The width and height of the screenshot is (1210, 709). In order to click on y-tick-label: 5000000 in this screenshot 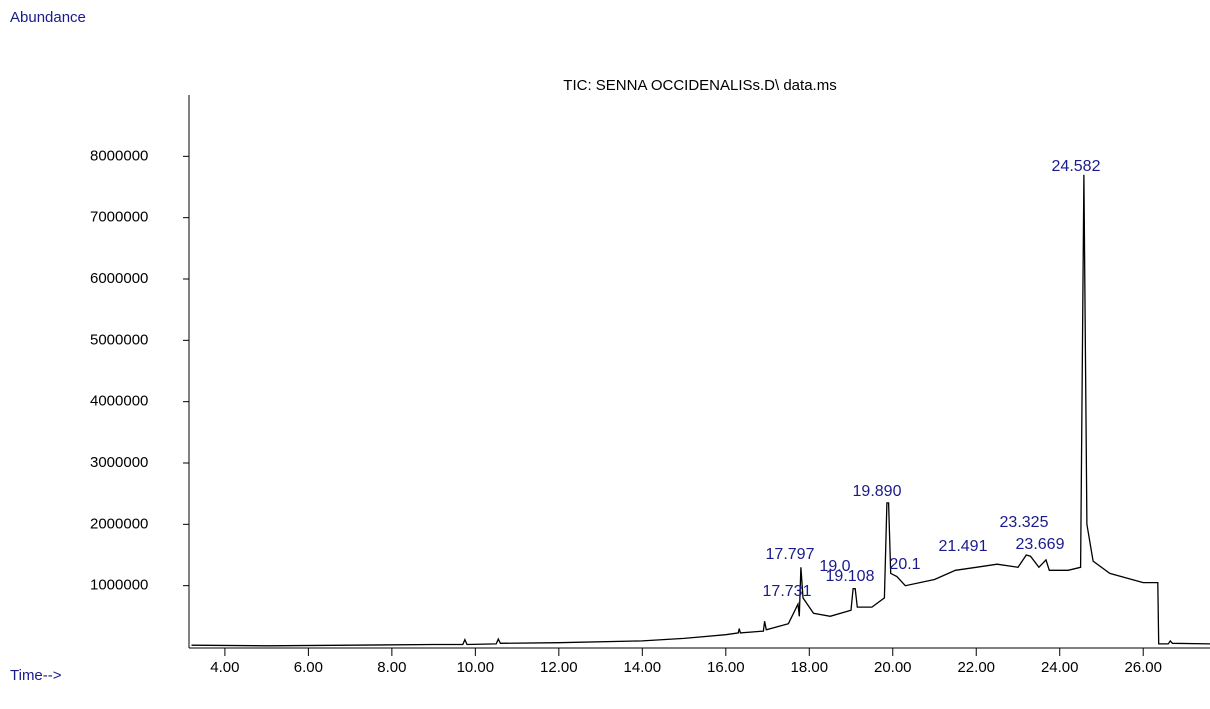, I will do `click(119, 339)`.